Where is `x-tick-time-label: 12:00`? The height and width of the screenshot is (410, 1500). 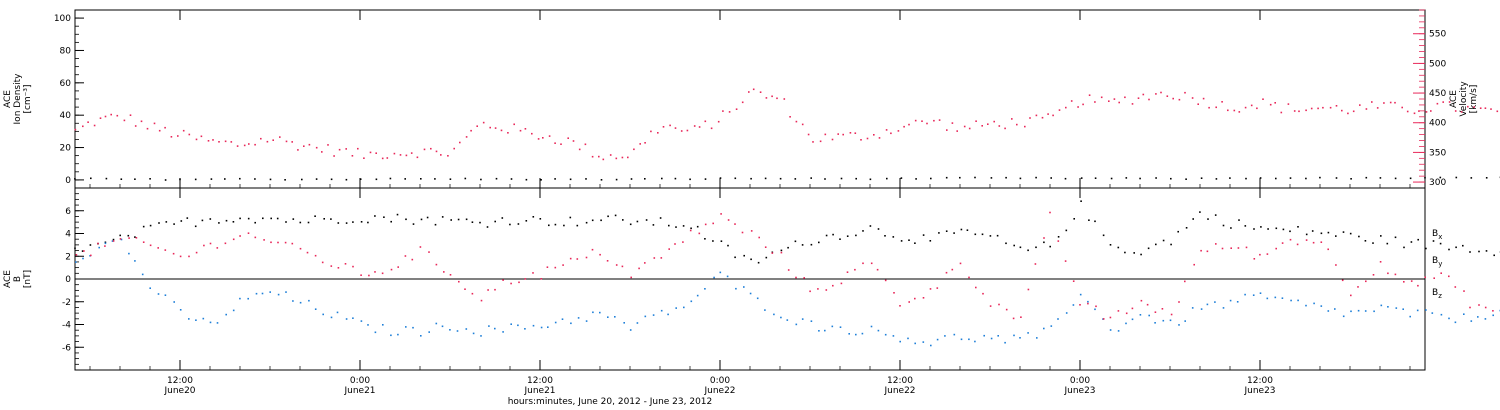
x-tick-time-label: 12:00 is located at coordinates (900, 381).